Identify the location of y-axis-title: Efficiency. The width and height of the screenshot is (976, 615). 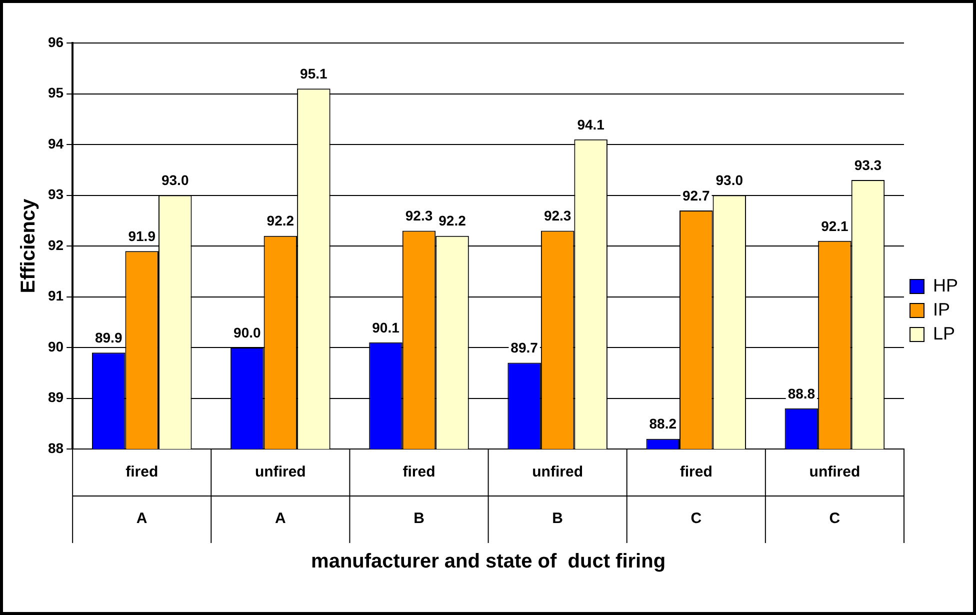
(29, 246).